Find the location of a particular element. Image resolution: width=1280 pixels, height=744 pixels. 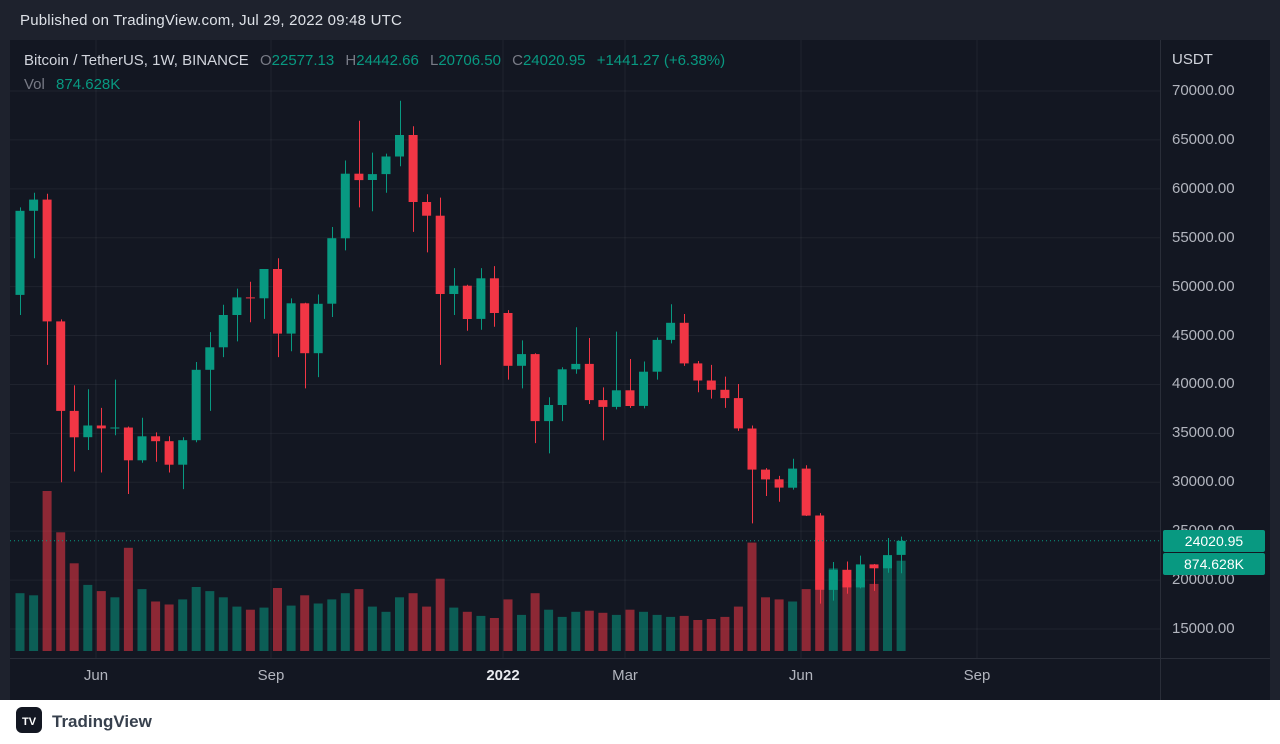

brand-name: TradingView is located at coordinates (102, 721).